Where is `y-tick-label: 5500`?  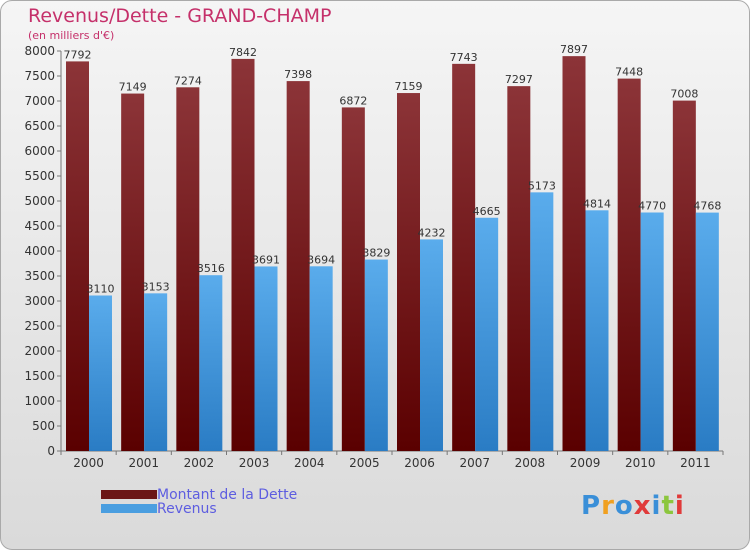
y-tick-label: 5500 is located at coordinates (39, 176).